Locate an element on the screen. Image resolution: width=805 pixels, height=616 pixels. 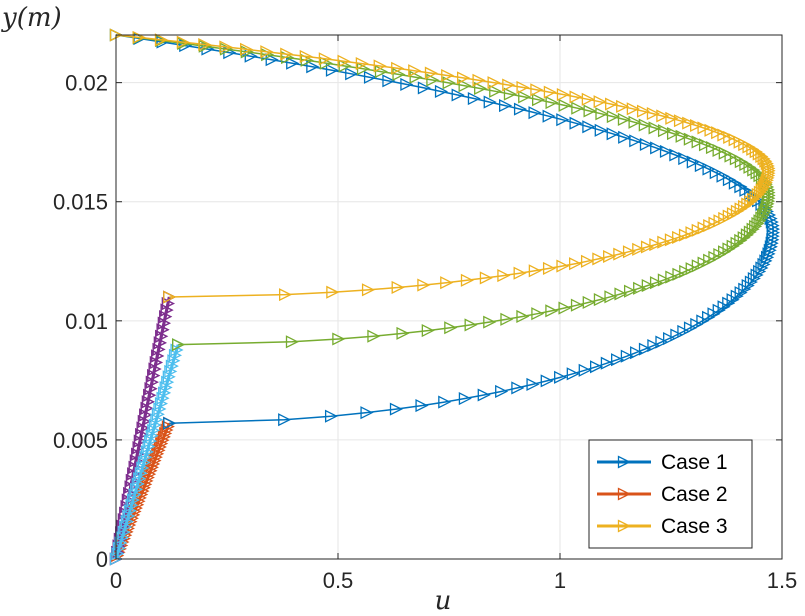
y-tick-label: 0.01 is located at coordinates (86, 321).